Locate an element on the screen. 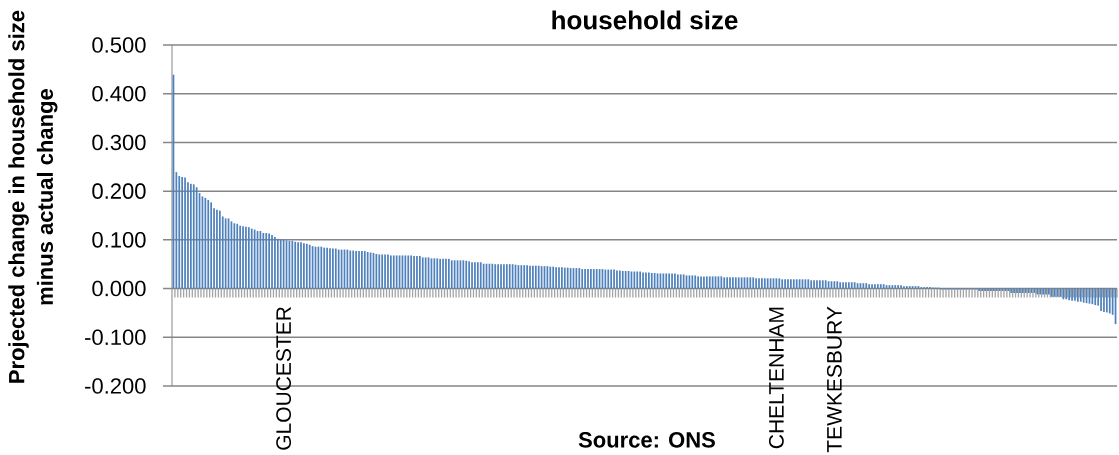 This screenshot has width=1119, height=455. y-tick-label: 0.000 is located at coordinates (119, 288).